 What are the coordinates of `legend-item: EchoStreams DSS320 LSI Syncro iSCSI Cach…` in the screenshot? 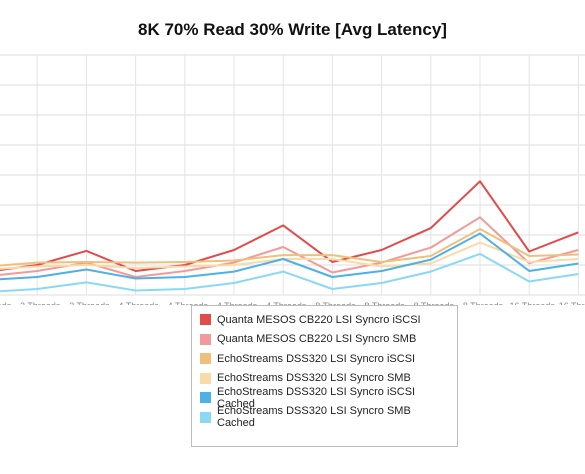 It's located at (324, 397).